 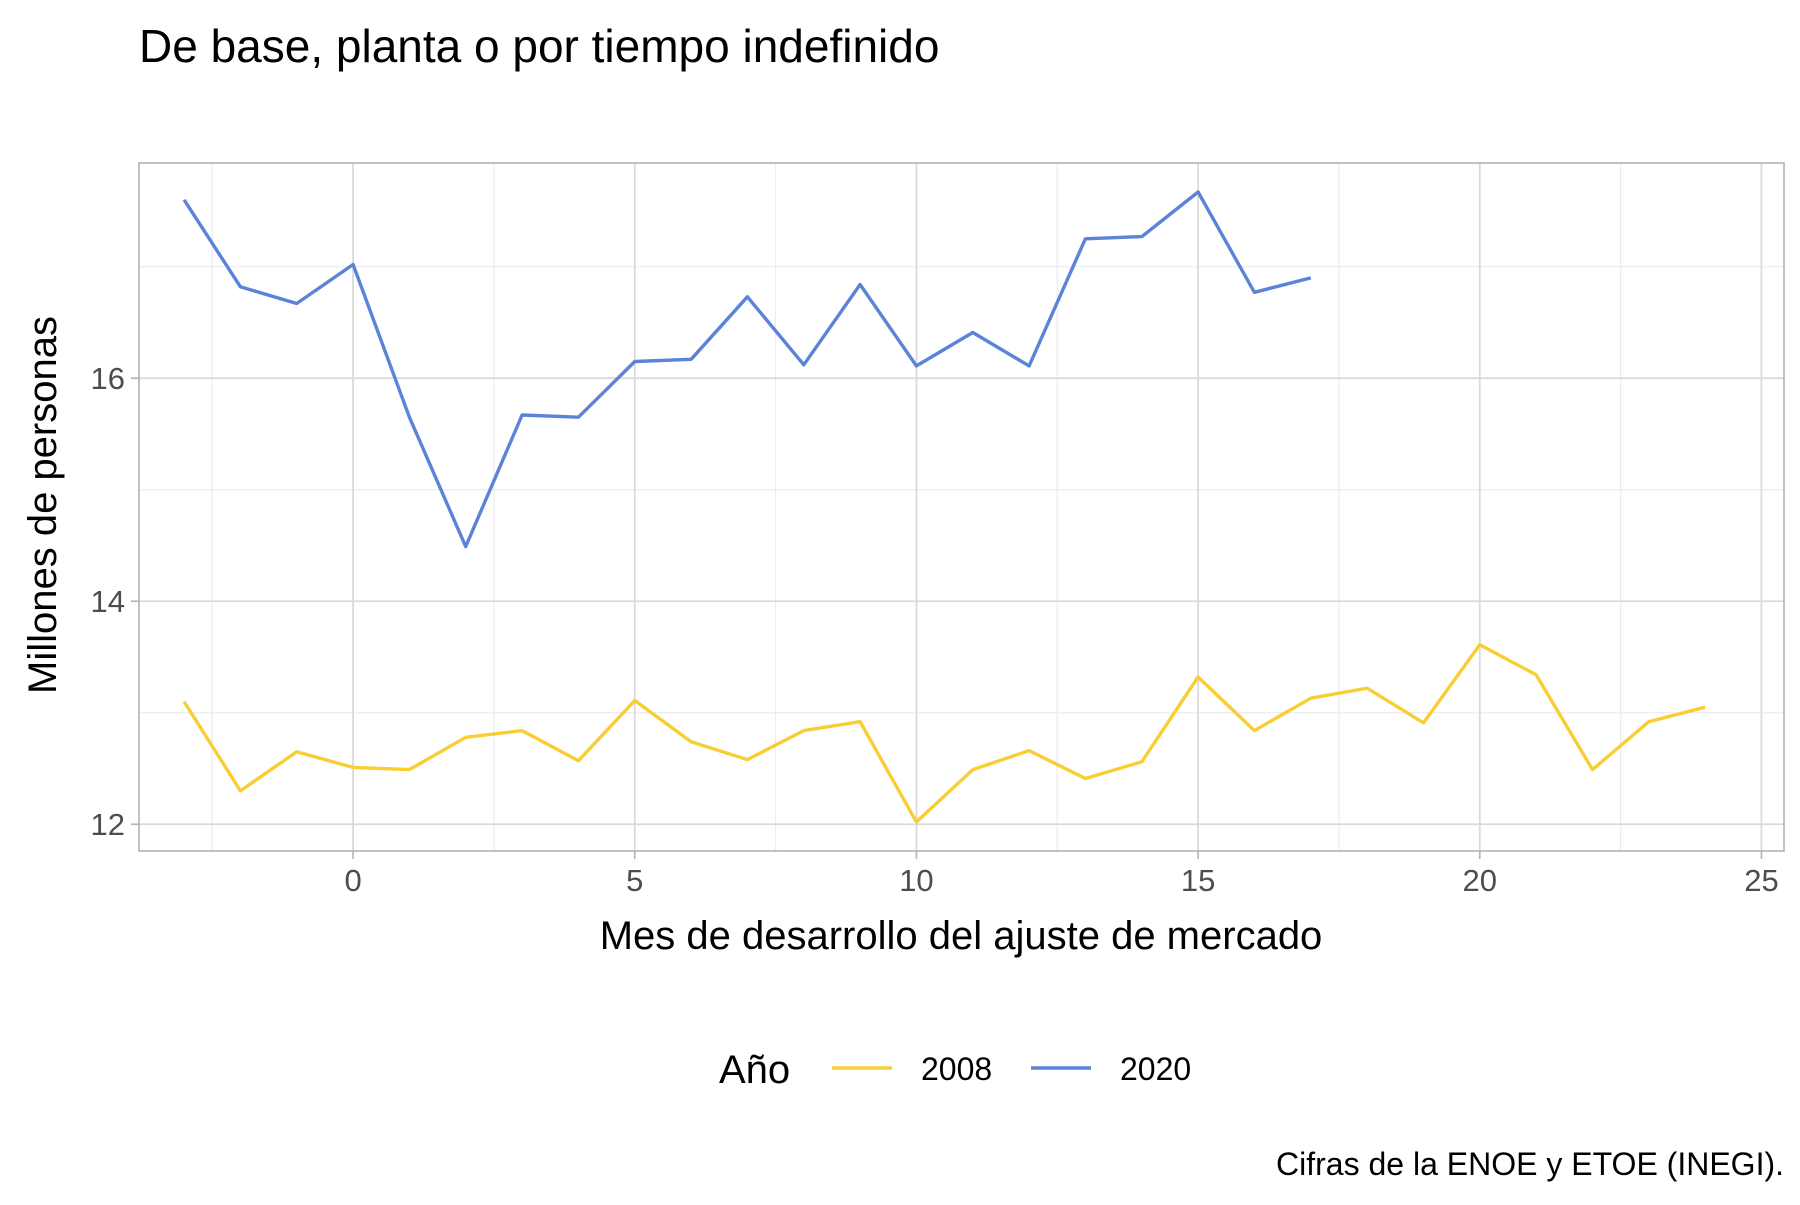 I want to click on y-tick-label: 16, so click(x=108, y=378).